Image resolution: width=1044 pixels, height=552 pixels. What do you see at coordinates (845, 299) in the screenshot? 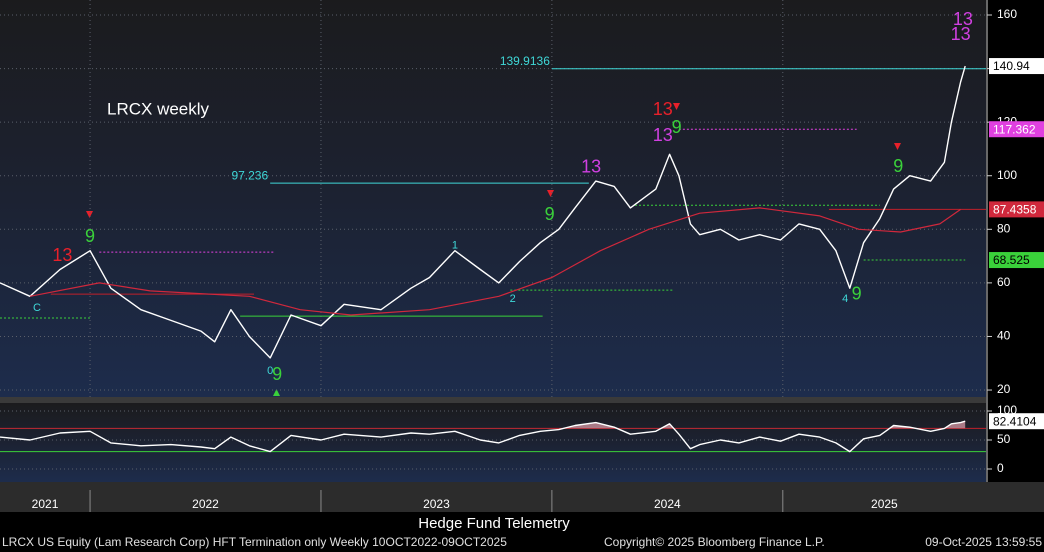
I see `count-label: 4` at bounding box center [845, 299].